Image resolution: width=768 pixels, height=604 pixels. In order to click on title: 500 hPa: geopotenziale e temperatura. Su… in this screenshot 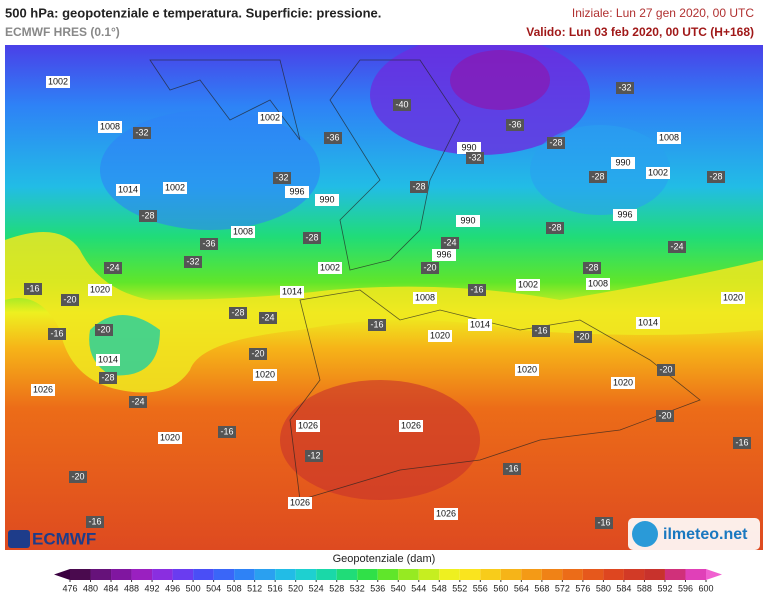, I will do `click(193, 12)`.